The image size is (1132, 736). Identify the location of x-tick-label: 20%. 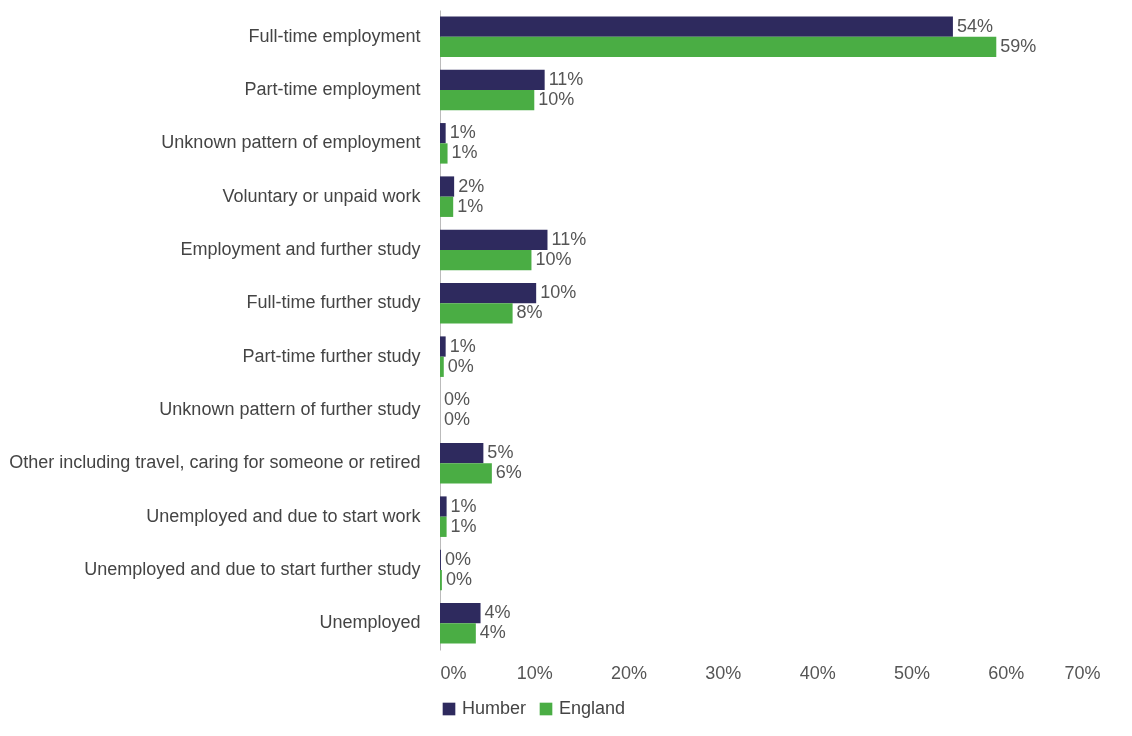
(629, 672).